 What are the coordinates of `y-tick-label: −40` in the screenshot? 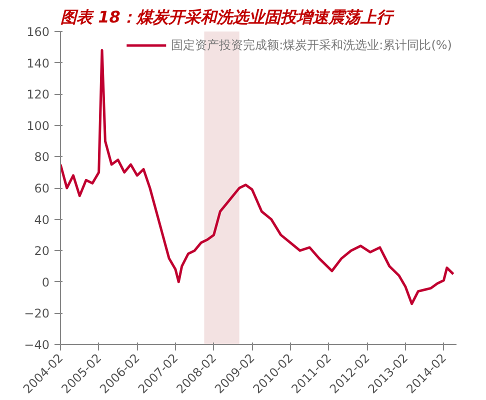 It's located at (37, 345).